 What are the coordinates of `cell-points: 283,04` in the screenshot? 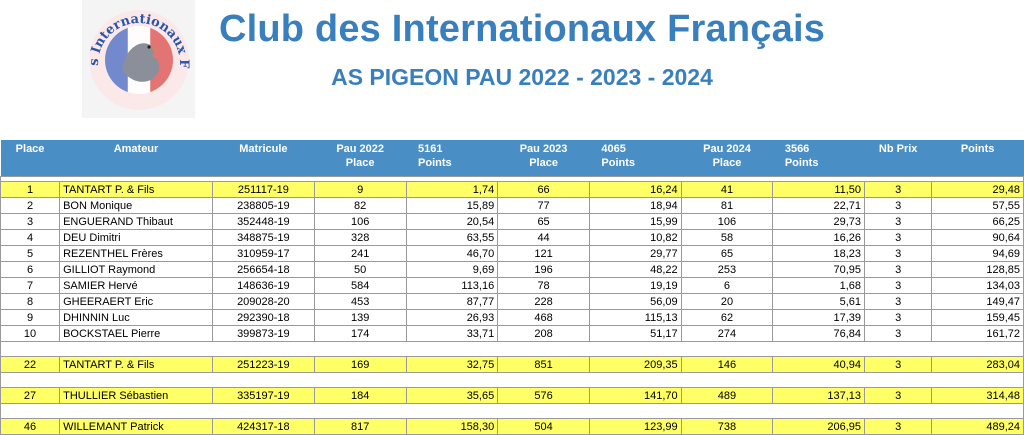 It's located at (977, 364).